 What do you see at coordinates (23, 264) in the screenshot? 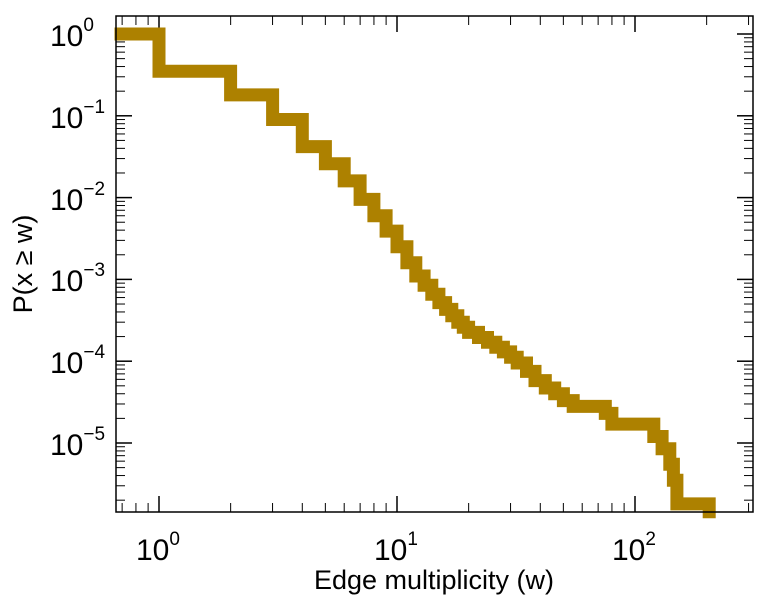
I see `y-axis-label: P(x ≥ w)` at bounding box center [23, 264].